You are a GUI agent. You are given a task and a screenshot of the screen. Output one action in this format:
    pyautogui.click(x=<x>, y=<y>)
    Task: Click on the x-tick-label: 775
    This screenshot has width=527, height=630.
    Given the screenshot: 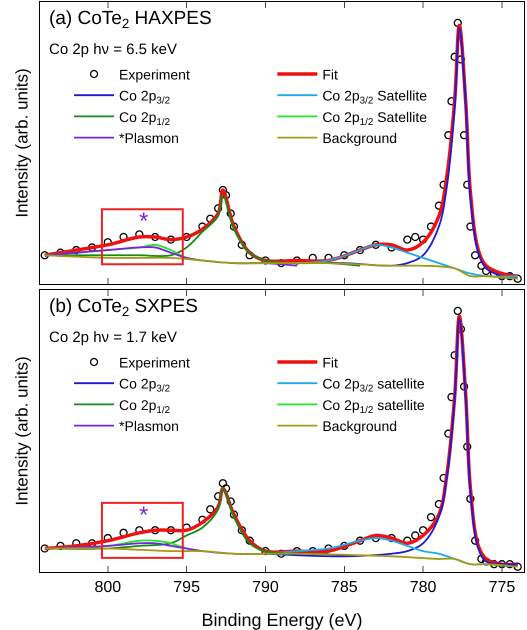 What is the action you would take?
    pyautogui.click(x=502, y=587)
    